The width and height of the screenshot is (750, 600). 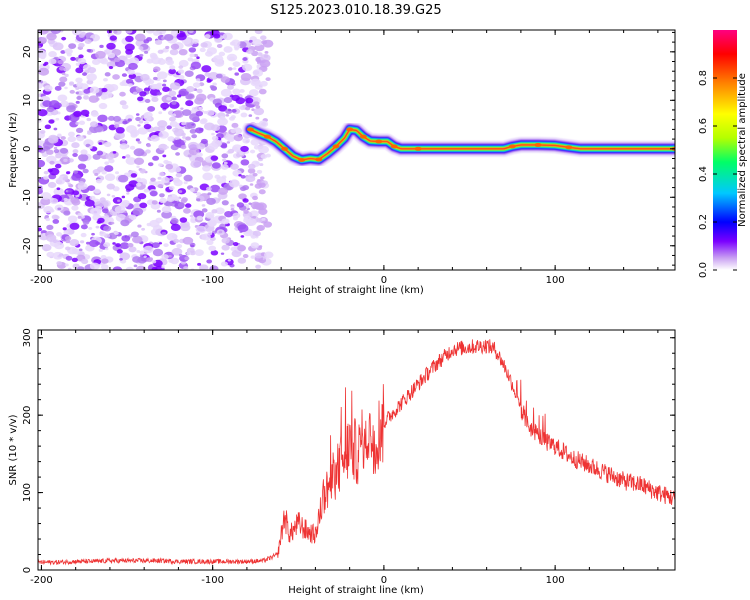 What do you see at coordinates (212, 280) in the screenshot?
I see `x-tick-label: -100` at bounding box center [212, 280].